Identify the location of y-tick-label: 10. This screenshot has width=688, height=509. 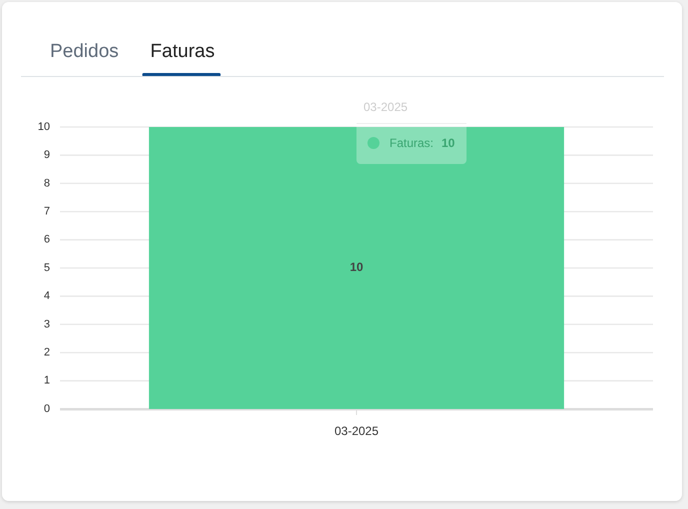
(44, 126).